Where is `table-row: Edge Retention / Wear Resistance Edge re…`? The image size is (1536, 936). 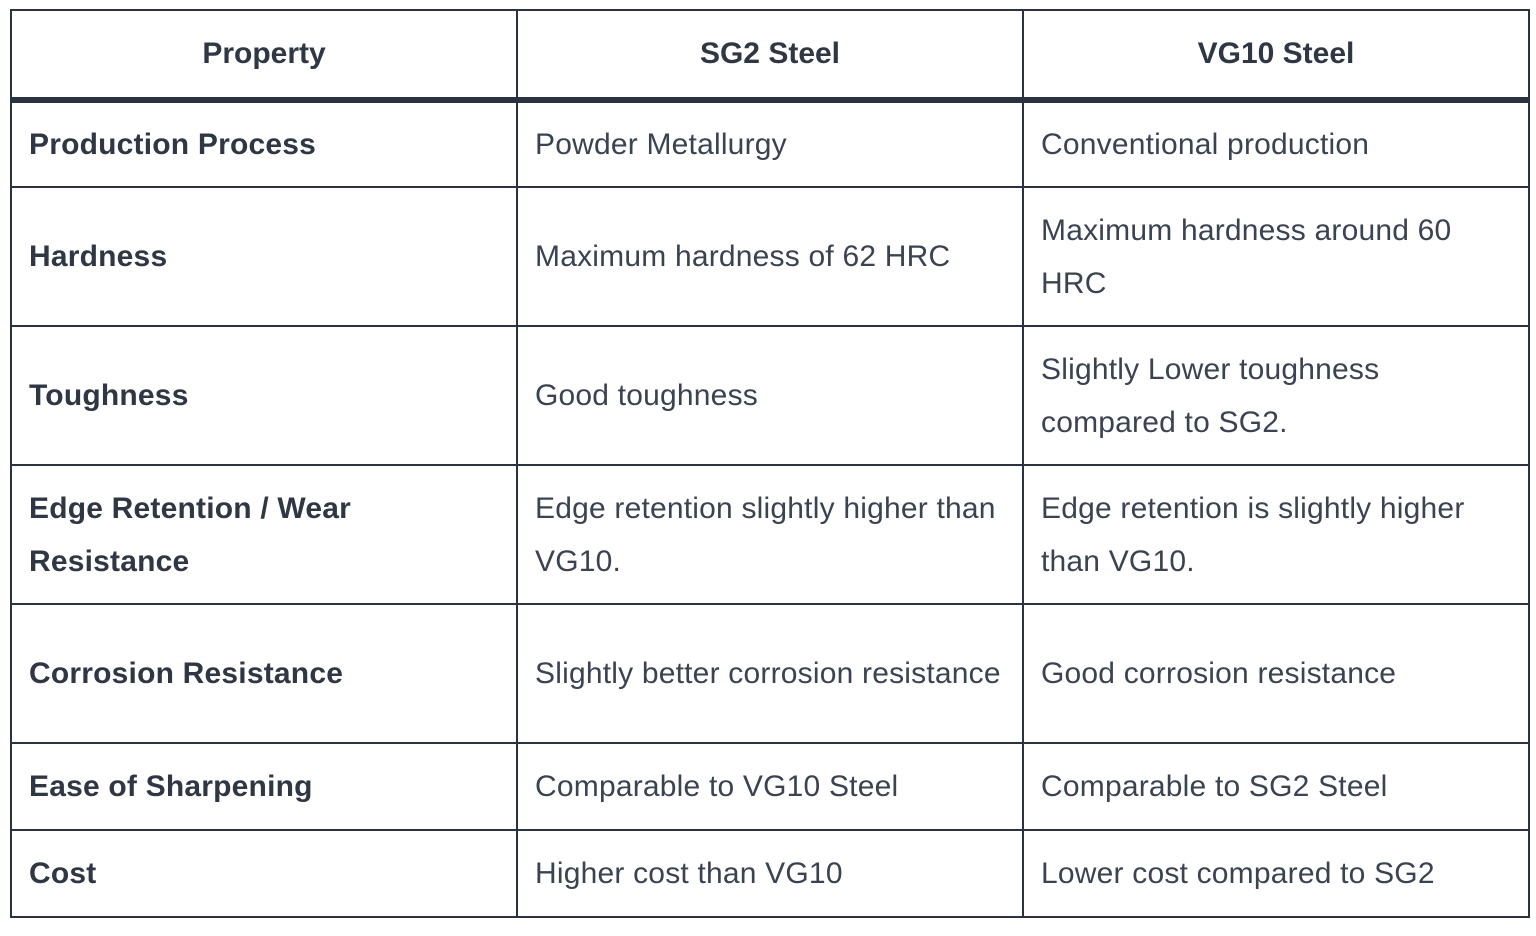
table-row: Edge Retention / Wear Resistance Edge re… is located at coordinates (770, 534).